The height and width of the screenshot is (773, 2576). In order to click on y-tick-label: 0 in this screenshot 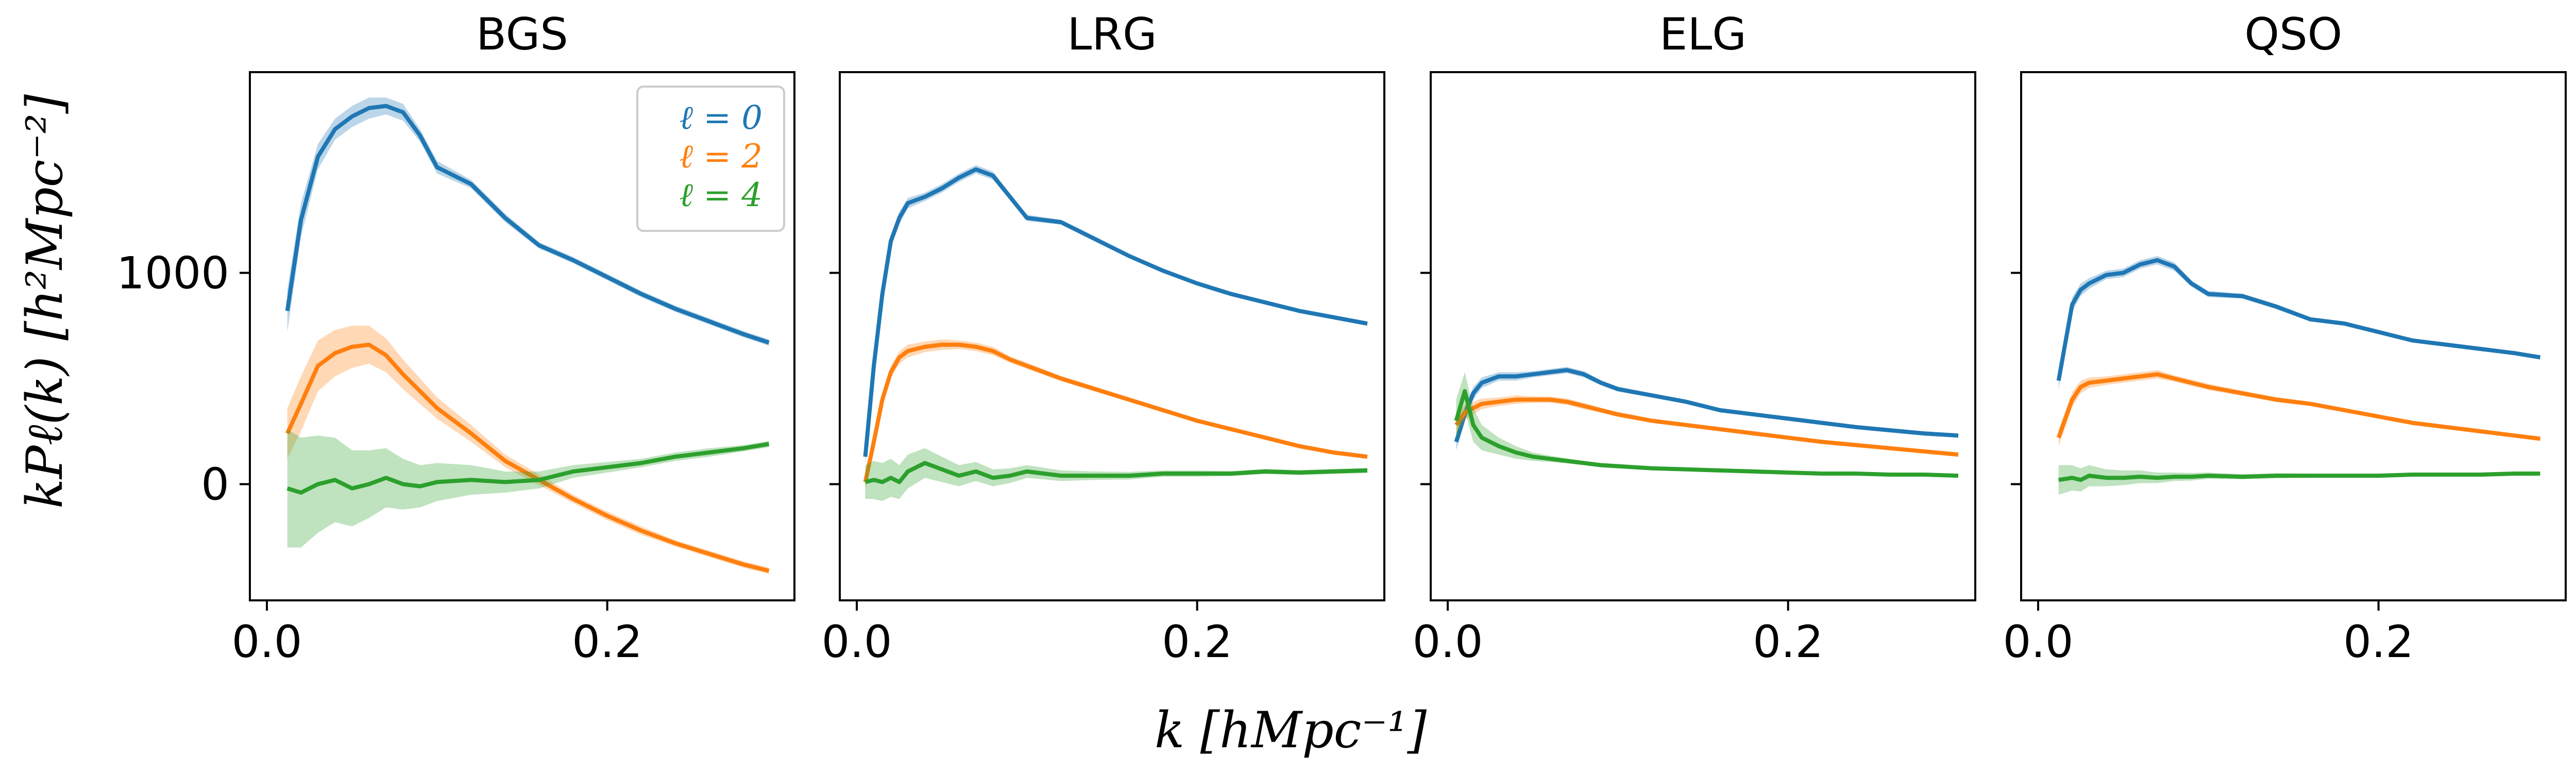, I will do `click(215, 485)`.